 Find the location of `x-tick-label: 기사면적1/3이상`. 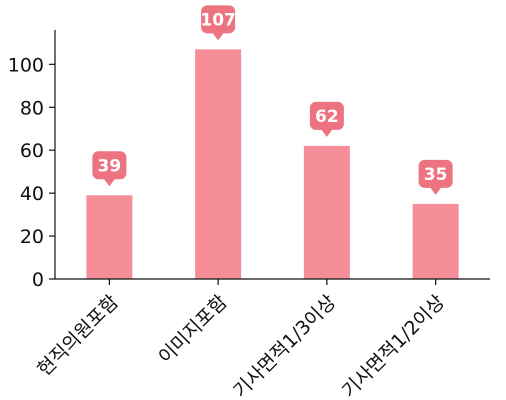

x-tick-label: 기사면적1/3이상 is located at coordinates (284, 345).